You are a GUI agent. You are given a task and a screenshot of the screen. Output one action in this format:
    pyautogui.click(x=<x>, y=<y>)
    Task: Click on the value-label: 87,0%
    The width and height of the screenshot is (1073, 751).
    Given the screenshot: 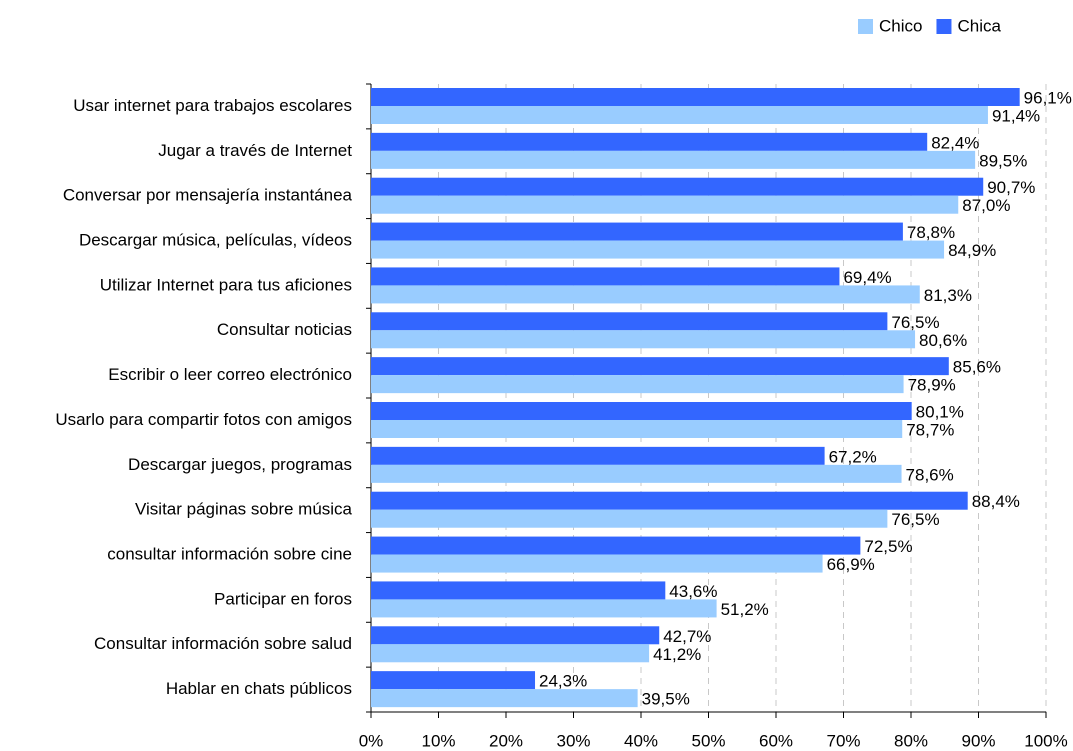 What is the action you would take?
    pyautogui.click(x=986, y=205)
    